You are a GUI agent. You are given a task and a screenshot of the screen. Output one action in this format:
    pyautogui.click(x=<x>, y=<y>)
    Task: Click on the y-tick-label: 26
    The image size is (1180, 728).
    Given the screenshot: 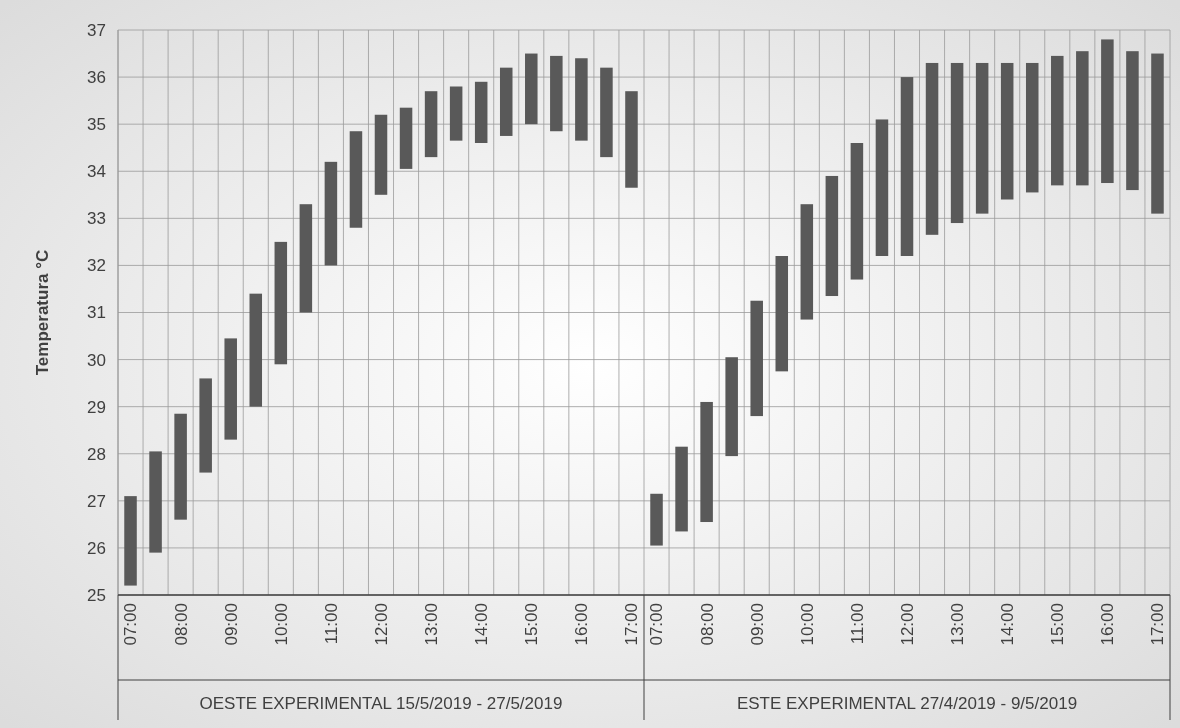 What is the action you would take?
    pyautogui.click(x=96, y=548)
    